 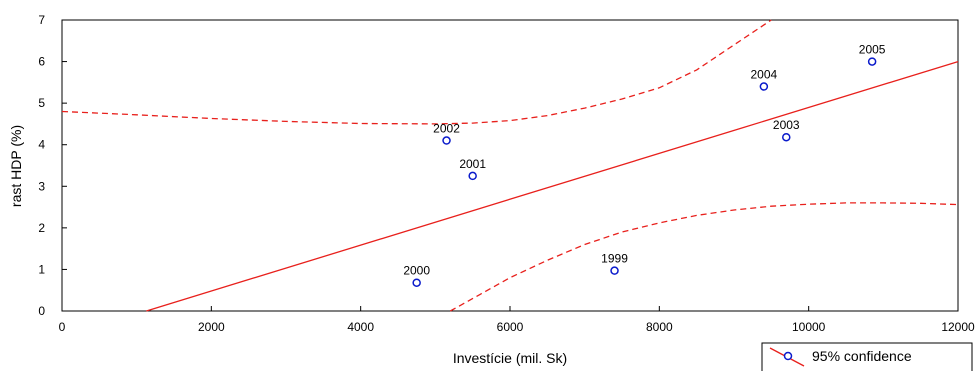 I want to click on y-tick-label: 6, so click(x=41, y=62).